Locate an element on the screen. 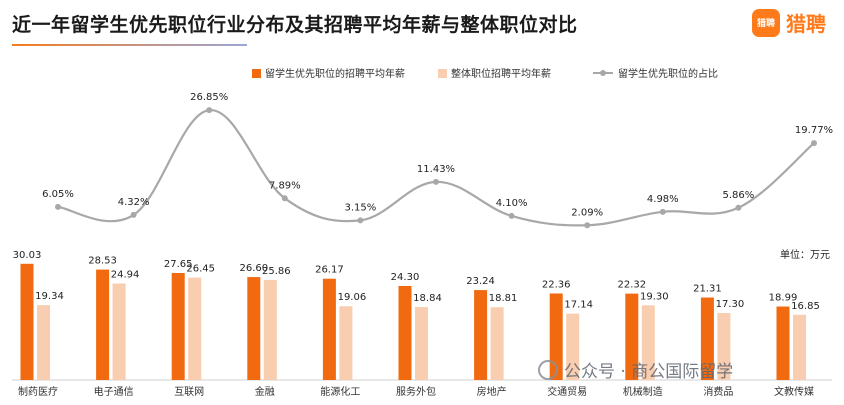 The width and height of the screenshot is (844, 405). bar-value-label: 19.06 is located at coordinates (352, 297).